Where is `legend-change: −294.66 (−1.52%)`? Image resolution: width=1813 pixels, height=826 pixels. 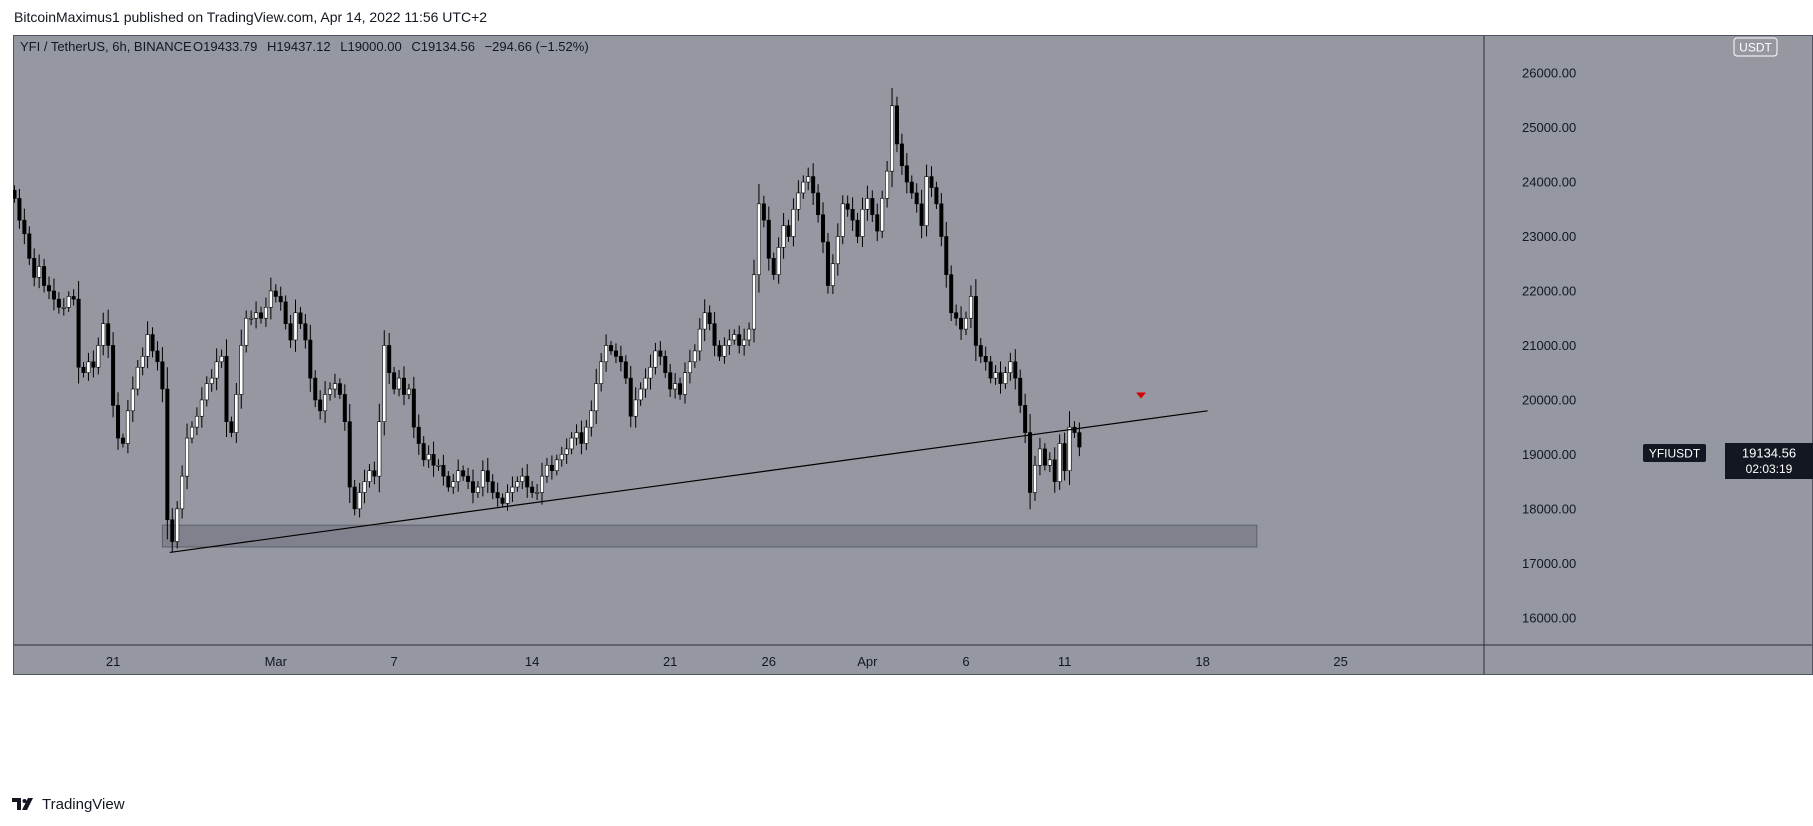 legend-change: −294.66 (−1.52%) is located at coordinates (537, 46).